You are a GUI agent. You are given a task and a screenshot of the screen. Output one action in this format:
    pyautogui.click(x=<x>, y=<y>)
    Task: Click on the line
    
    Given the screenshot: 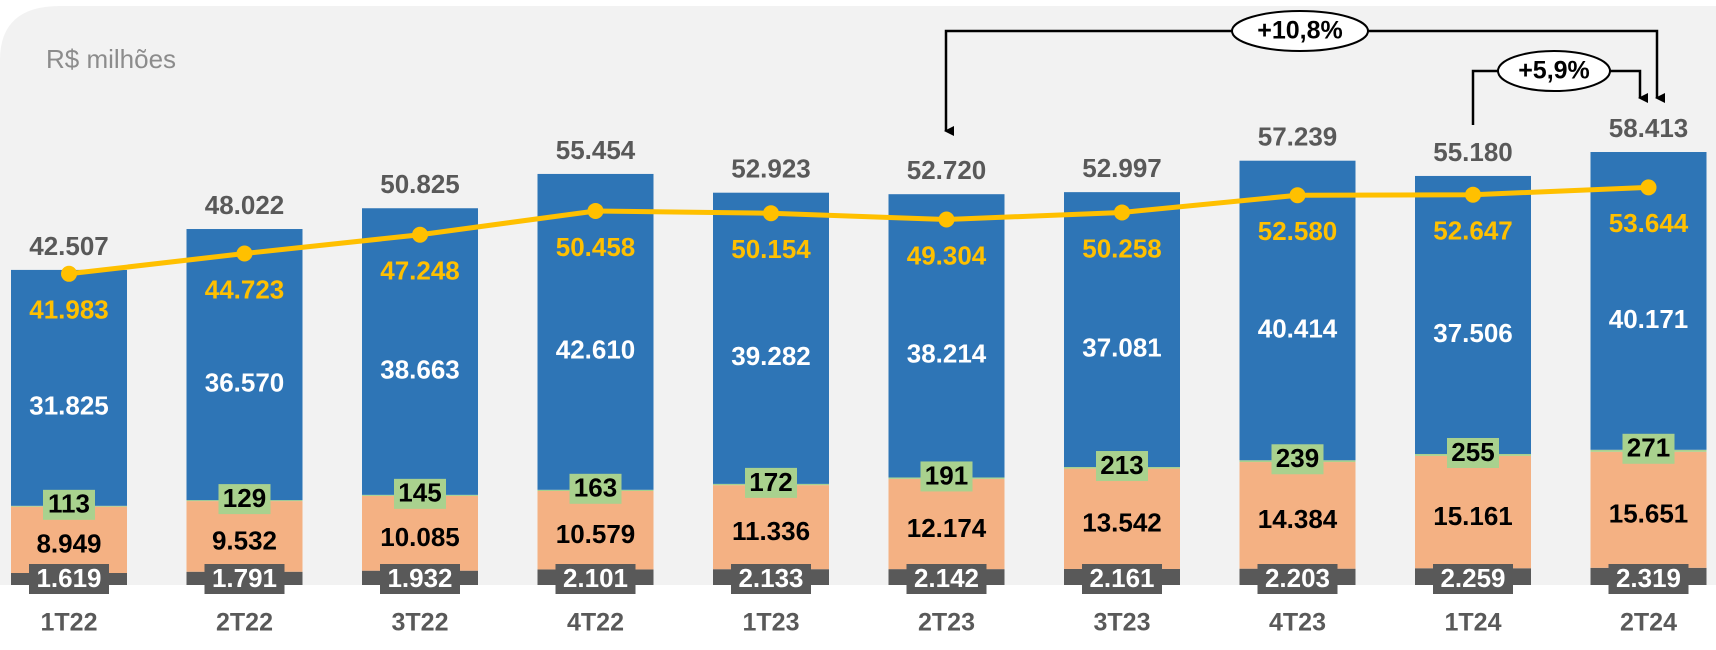 What is the action you would take?
    pyautogui.click(x=858, y=230)
    